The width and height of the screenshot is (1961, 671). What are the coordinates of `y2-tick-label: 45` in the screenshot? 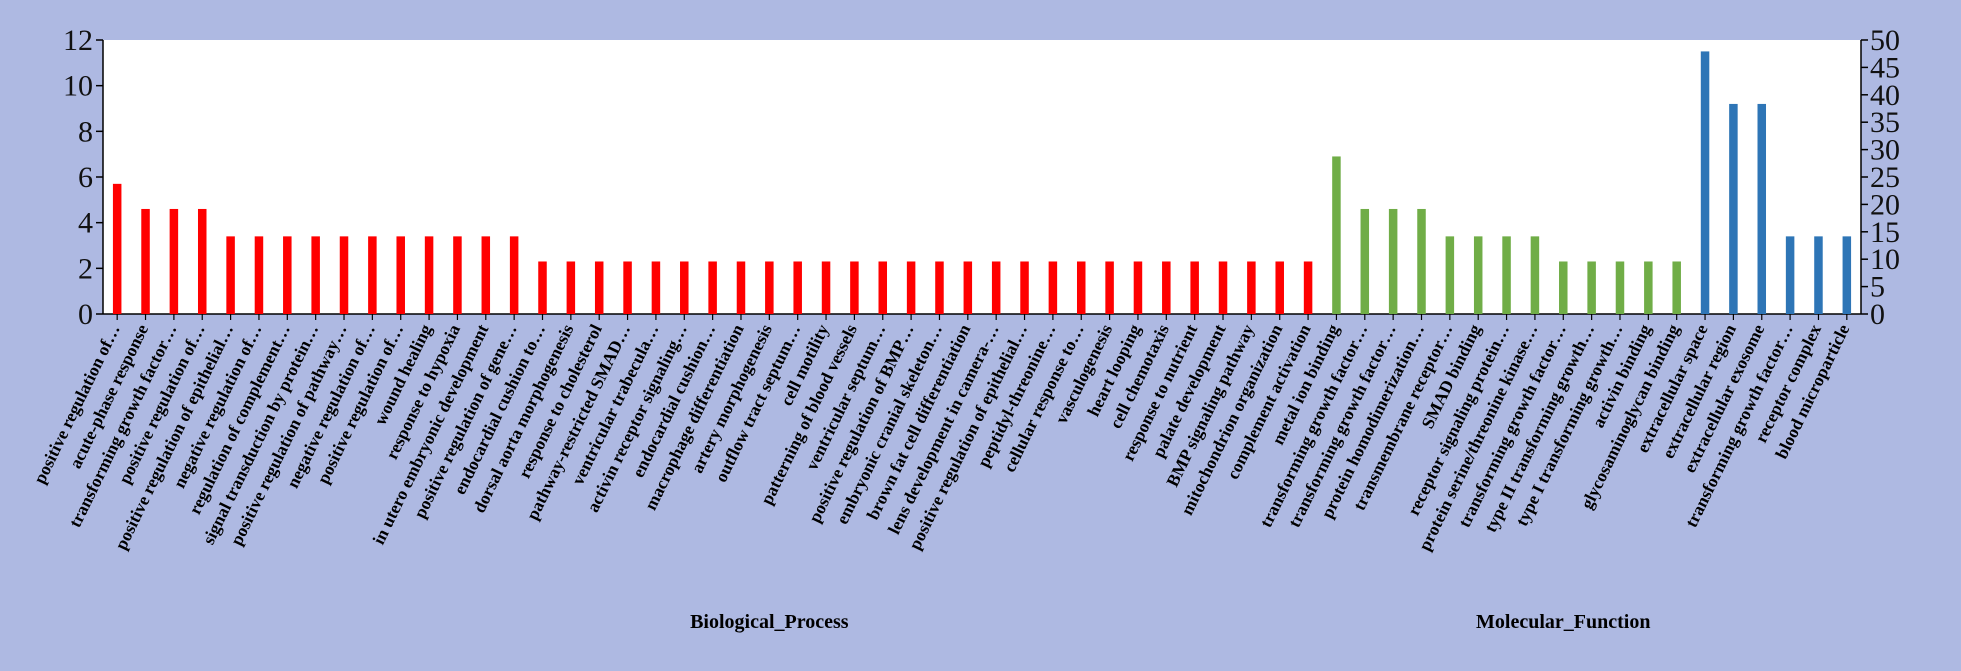 It's located at (1885, 67).